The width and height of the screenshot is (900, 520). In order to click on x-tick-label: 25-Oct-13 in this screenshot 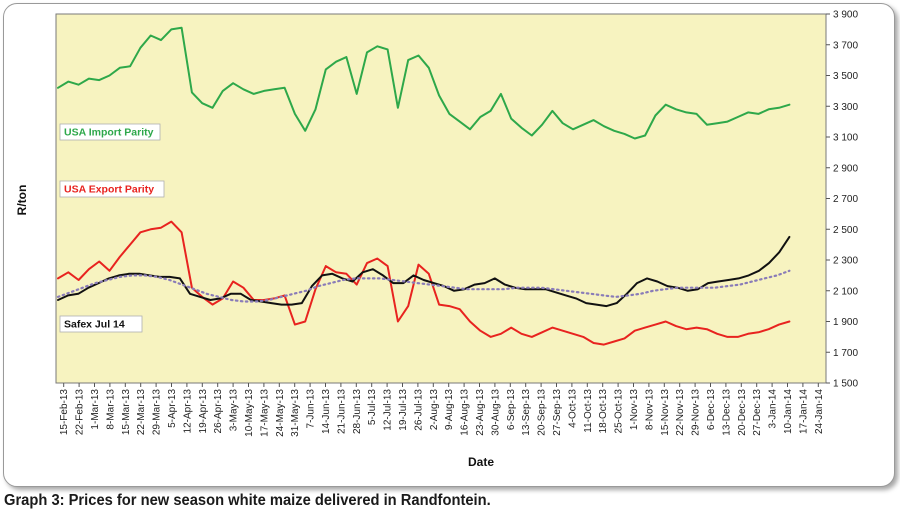, I will do `click(619, 411)`.